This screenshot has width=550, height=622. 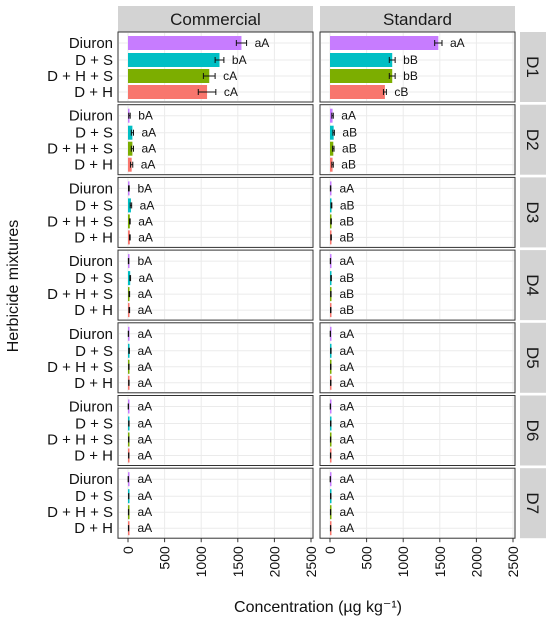 What do you see at coordinates (318, 607) in the screenshot?
I see `x-axis-title: Concentration (µg kg⁻¹)` at bounding box center [318, 607].